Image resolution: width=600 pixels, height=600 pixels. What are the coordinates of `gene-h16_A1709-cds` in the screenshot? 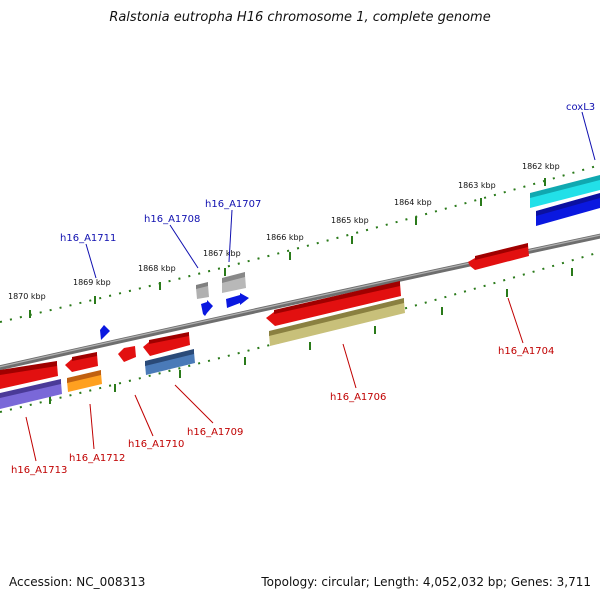 It's located at (170, 362).